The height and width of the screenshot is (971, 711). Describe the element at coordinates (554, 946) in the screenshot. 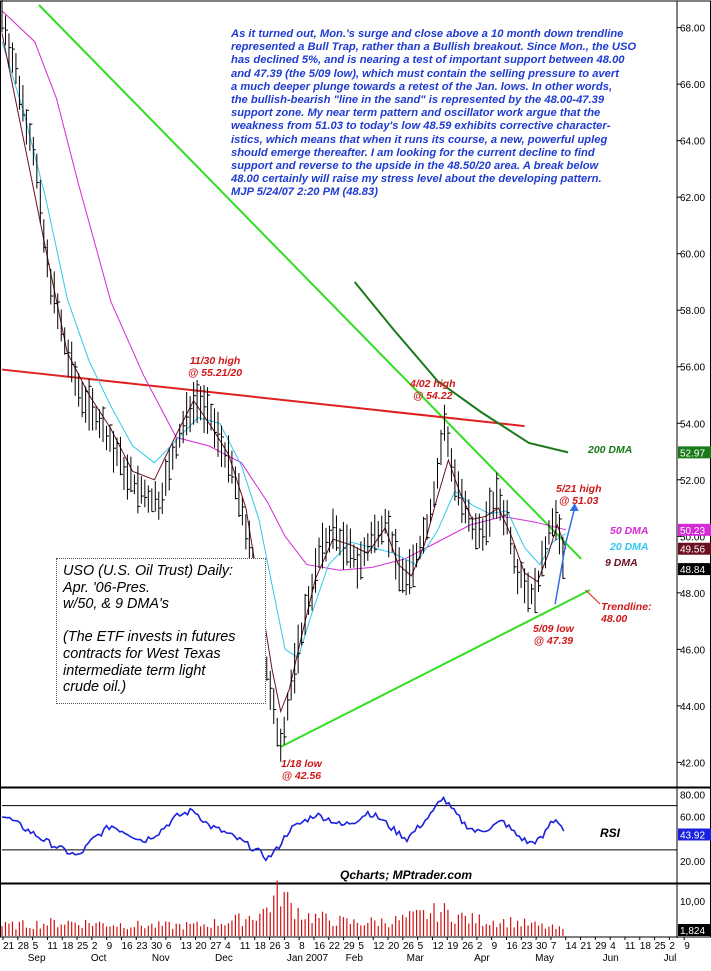

I see `x-day-label: 7` at that location.